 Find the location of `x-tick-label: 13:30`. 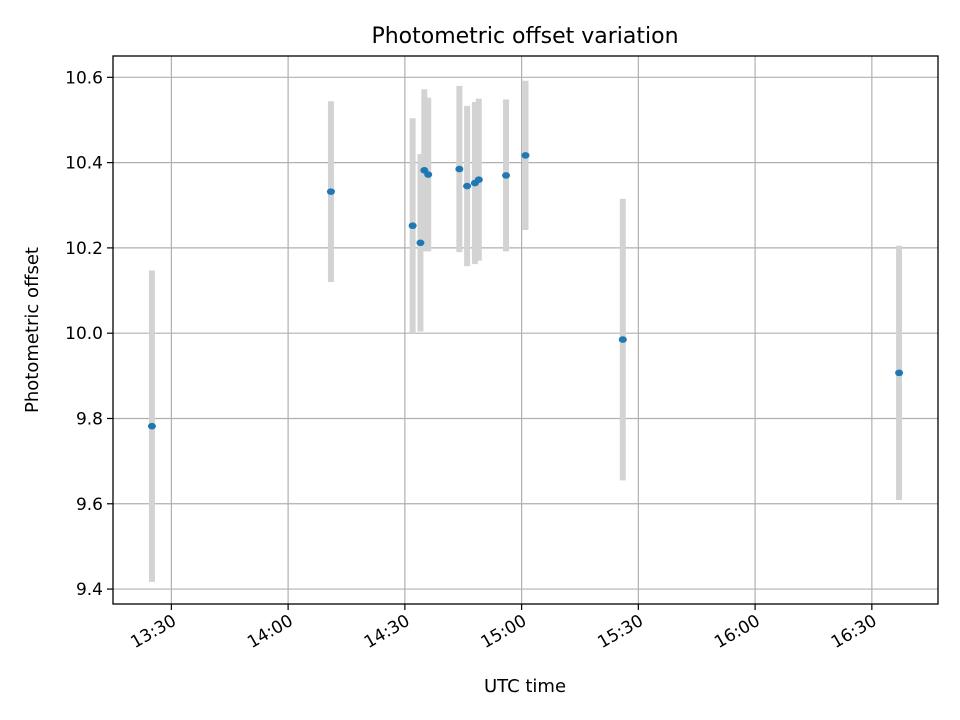

x-tick-label: 13:30 is located at coordinates (153, 632).